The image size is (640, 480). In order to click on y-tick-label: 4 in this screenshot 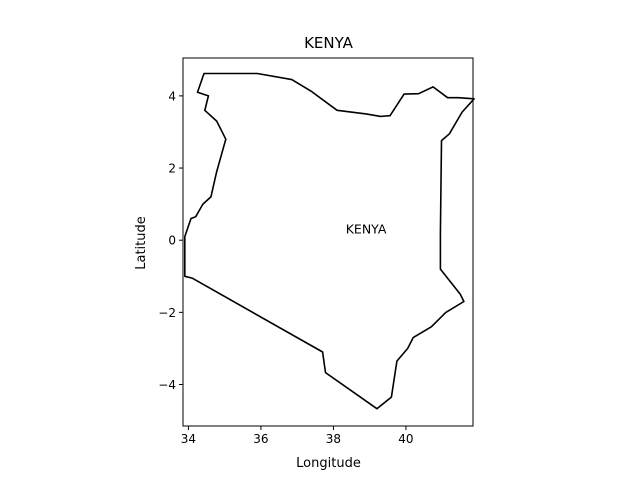, I will do `click(172, 96)`.